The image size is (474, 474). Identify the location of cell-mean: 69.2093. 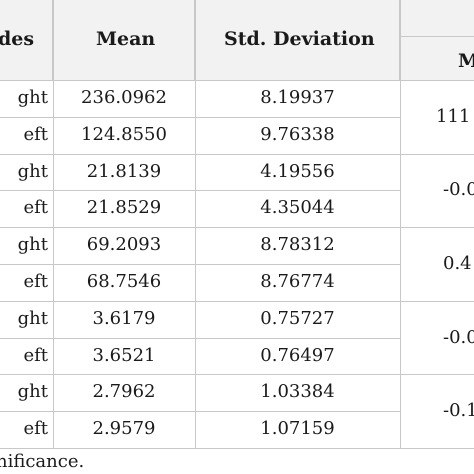
(124, 244).